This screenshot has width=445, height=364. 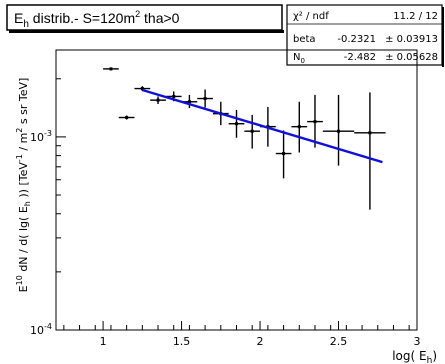 I want to click on stats-beta-value: -0.2321, so click(x=356, y=39).